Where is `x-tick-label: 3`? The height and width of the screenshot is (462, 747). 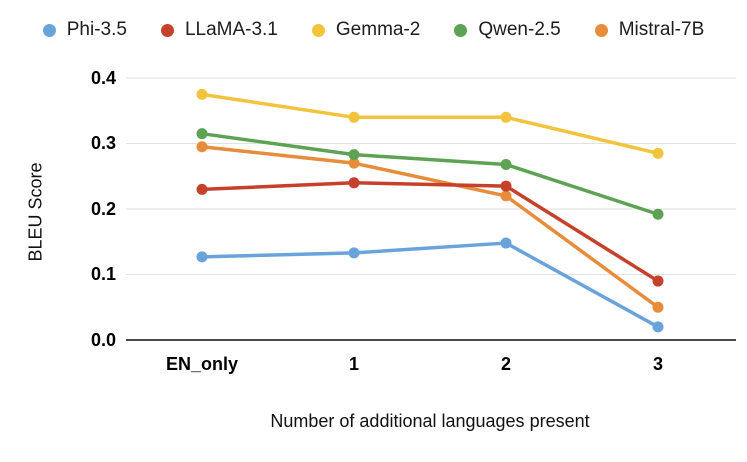 x-tick-label: 3 is located at coordinates (657, 364).